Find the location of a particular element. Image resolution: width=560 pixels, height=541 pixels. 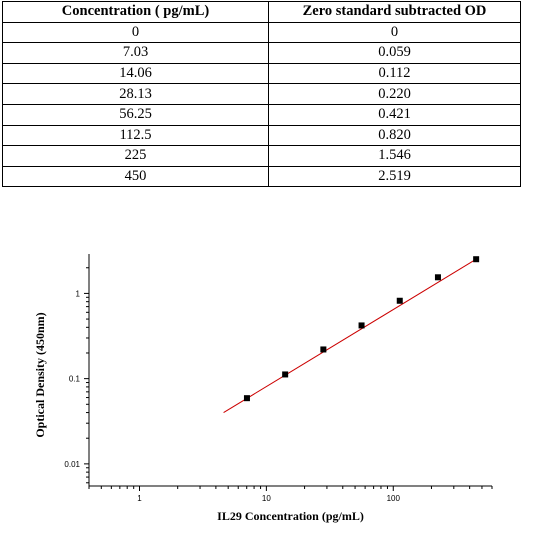

table-row: 56.25 0.421 is located at coordinates (261, 114).